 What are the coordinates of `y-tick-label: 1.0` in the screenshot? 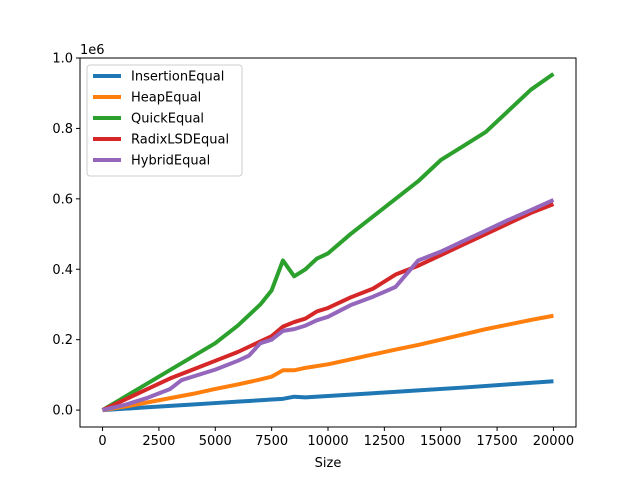 It's located at (62, 59).